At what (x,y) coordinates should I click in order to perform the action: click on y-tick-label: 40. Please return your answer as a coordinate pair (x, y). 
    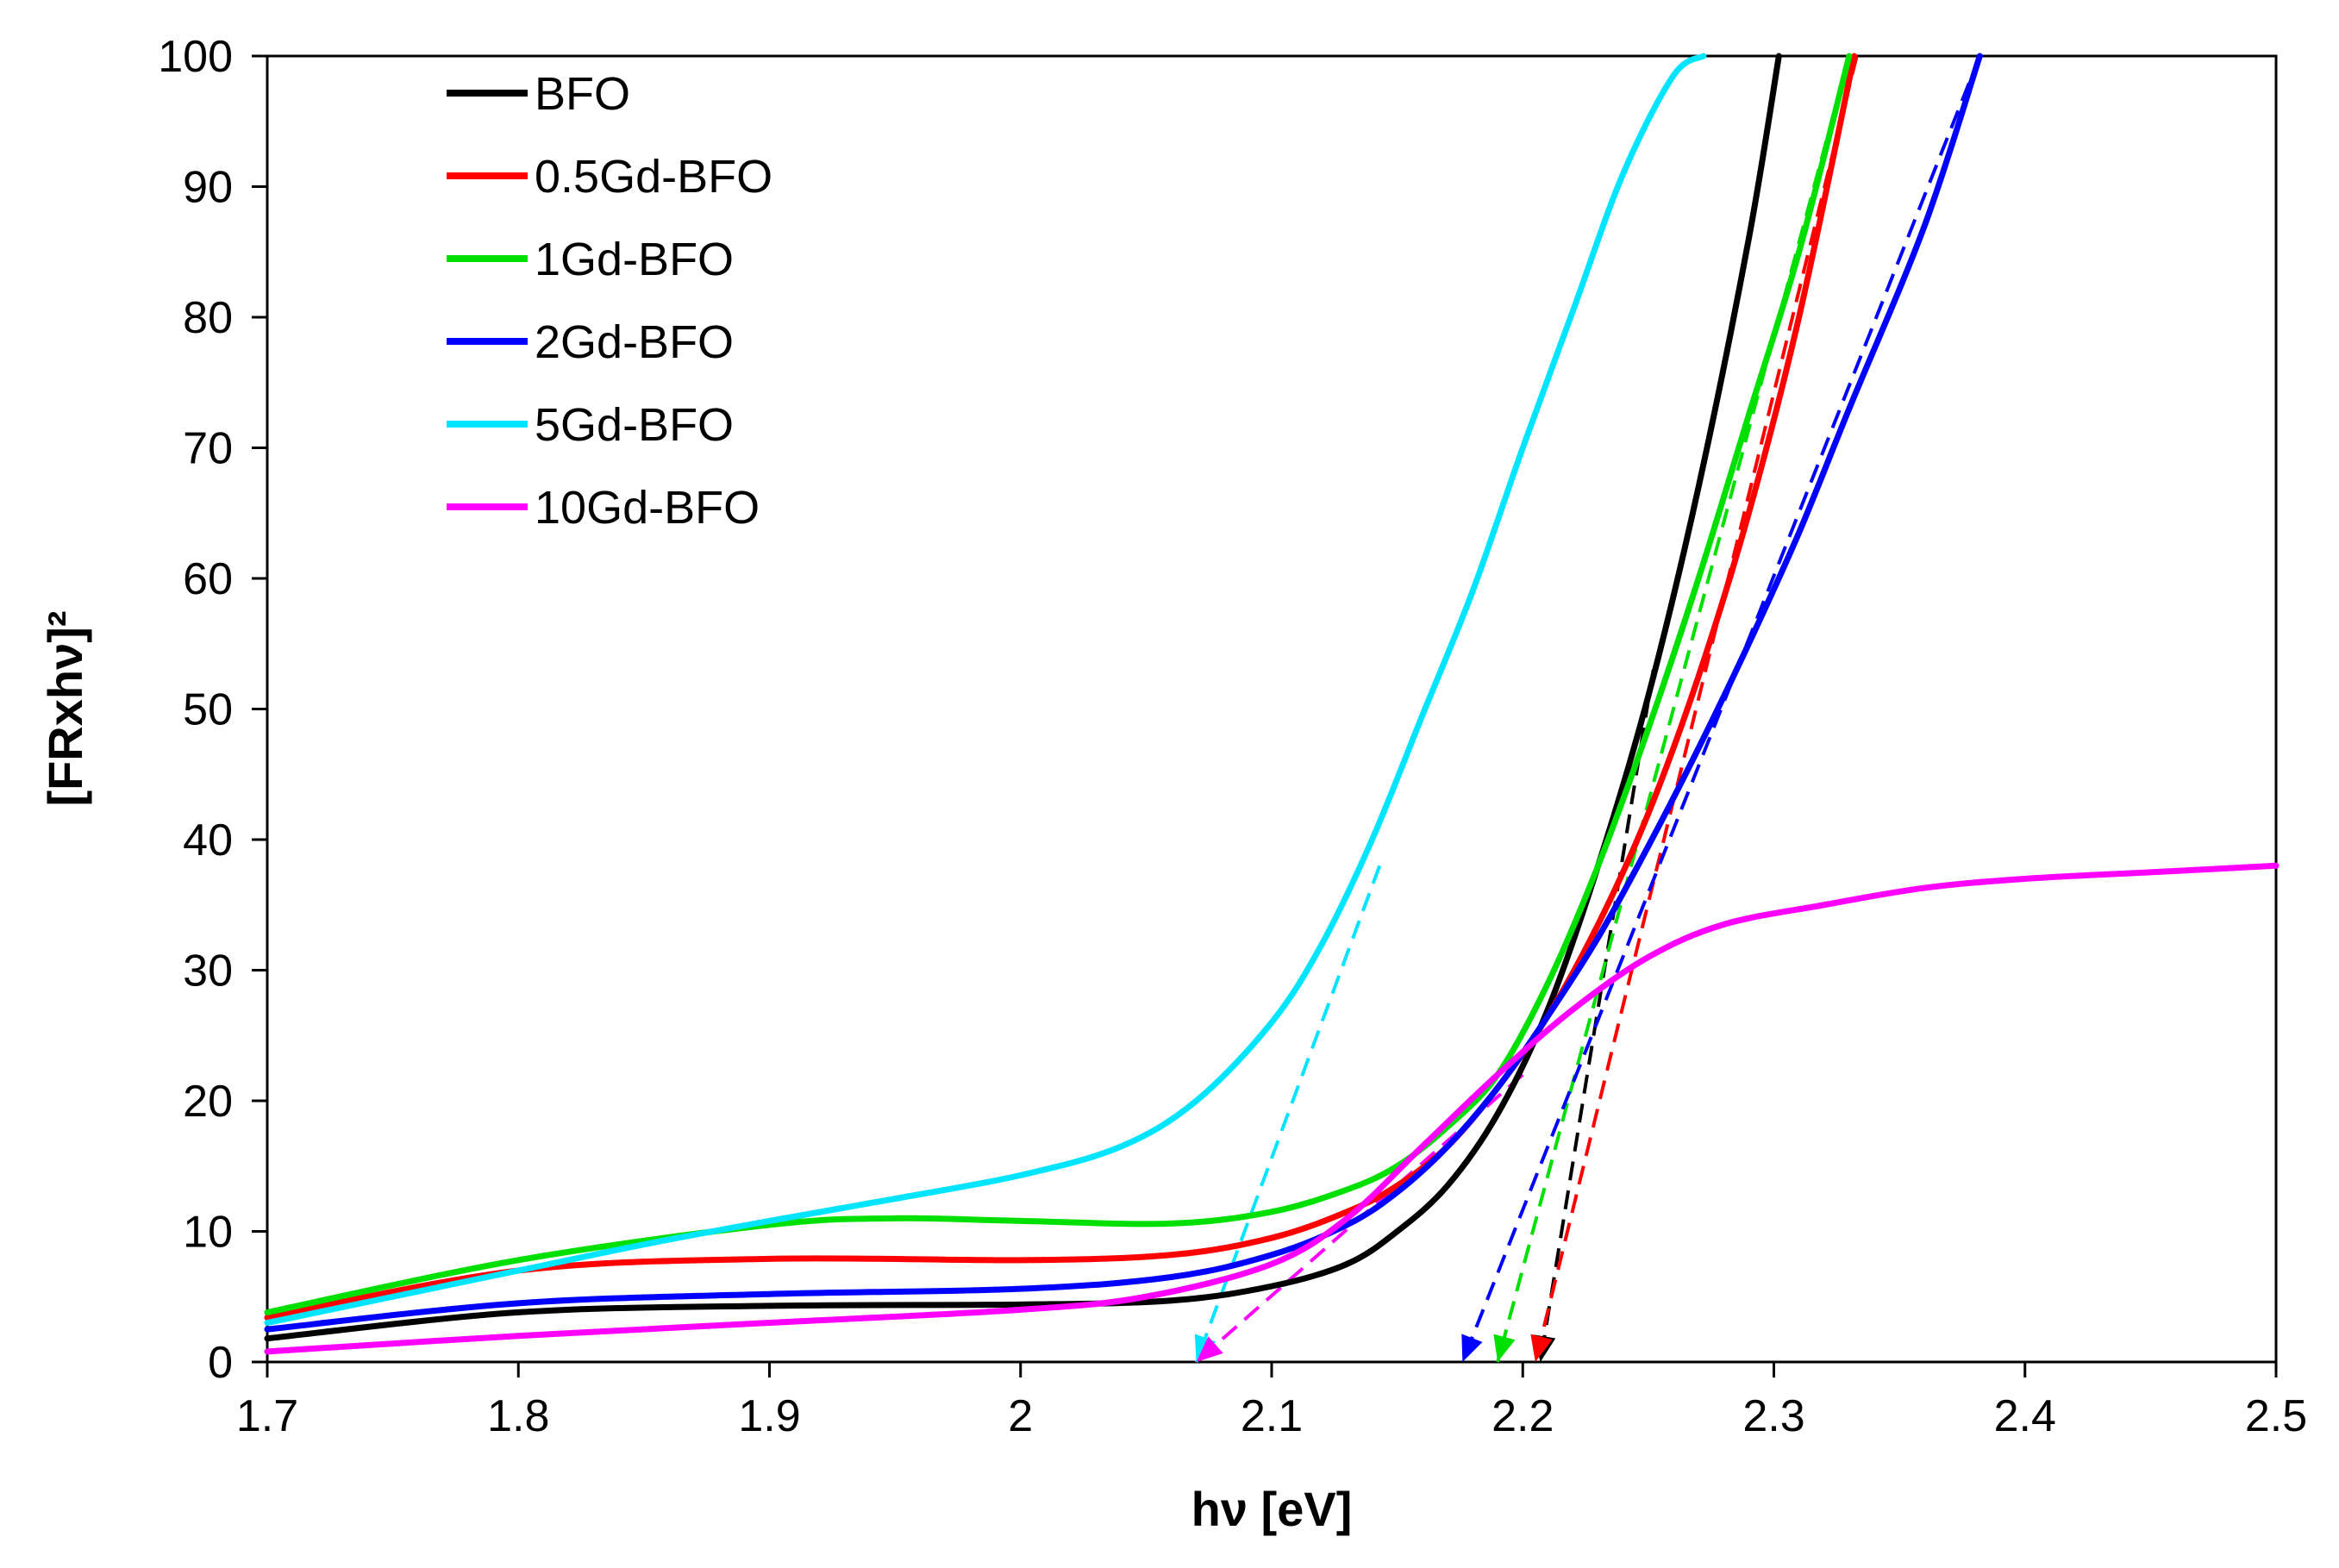
    Looking at the image, I should click on (208, 840).